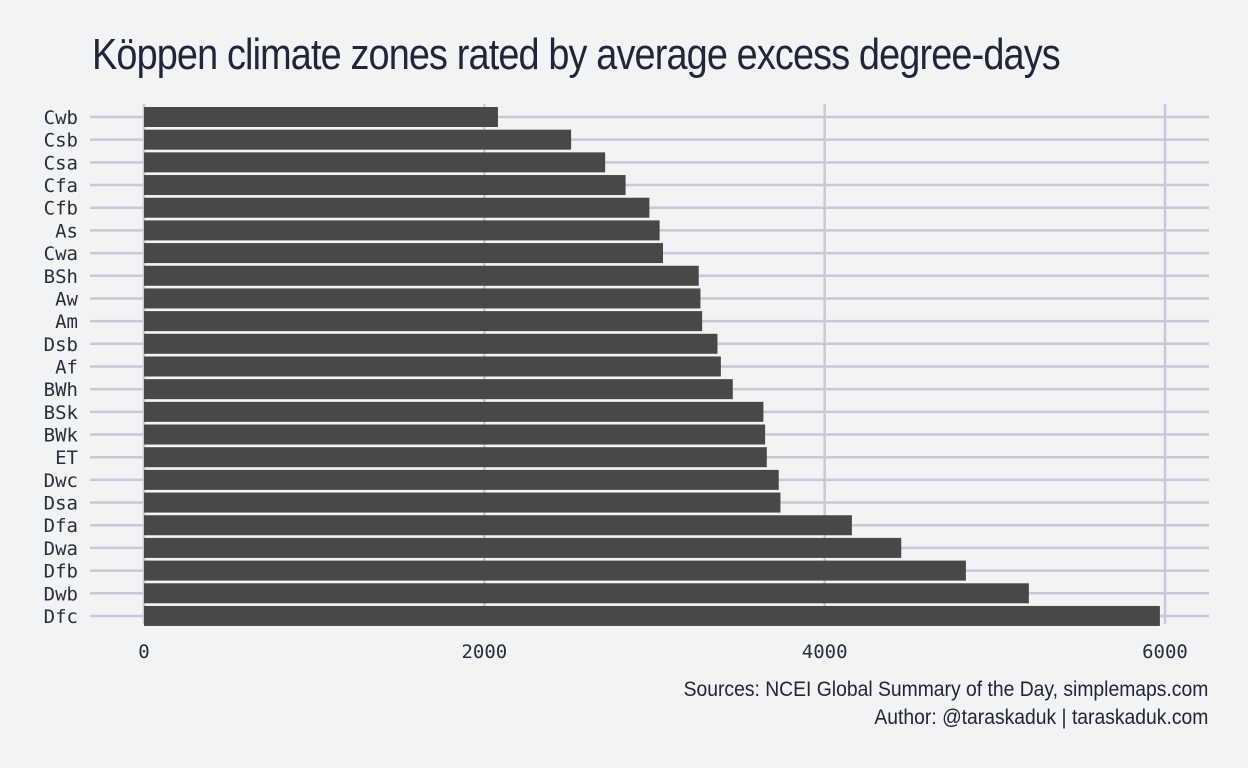 This screenshot has height=768, width=1248. I want to click on bar-dwb, so click(586, 593).